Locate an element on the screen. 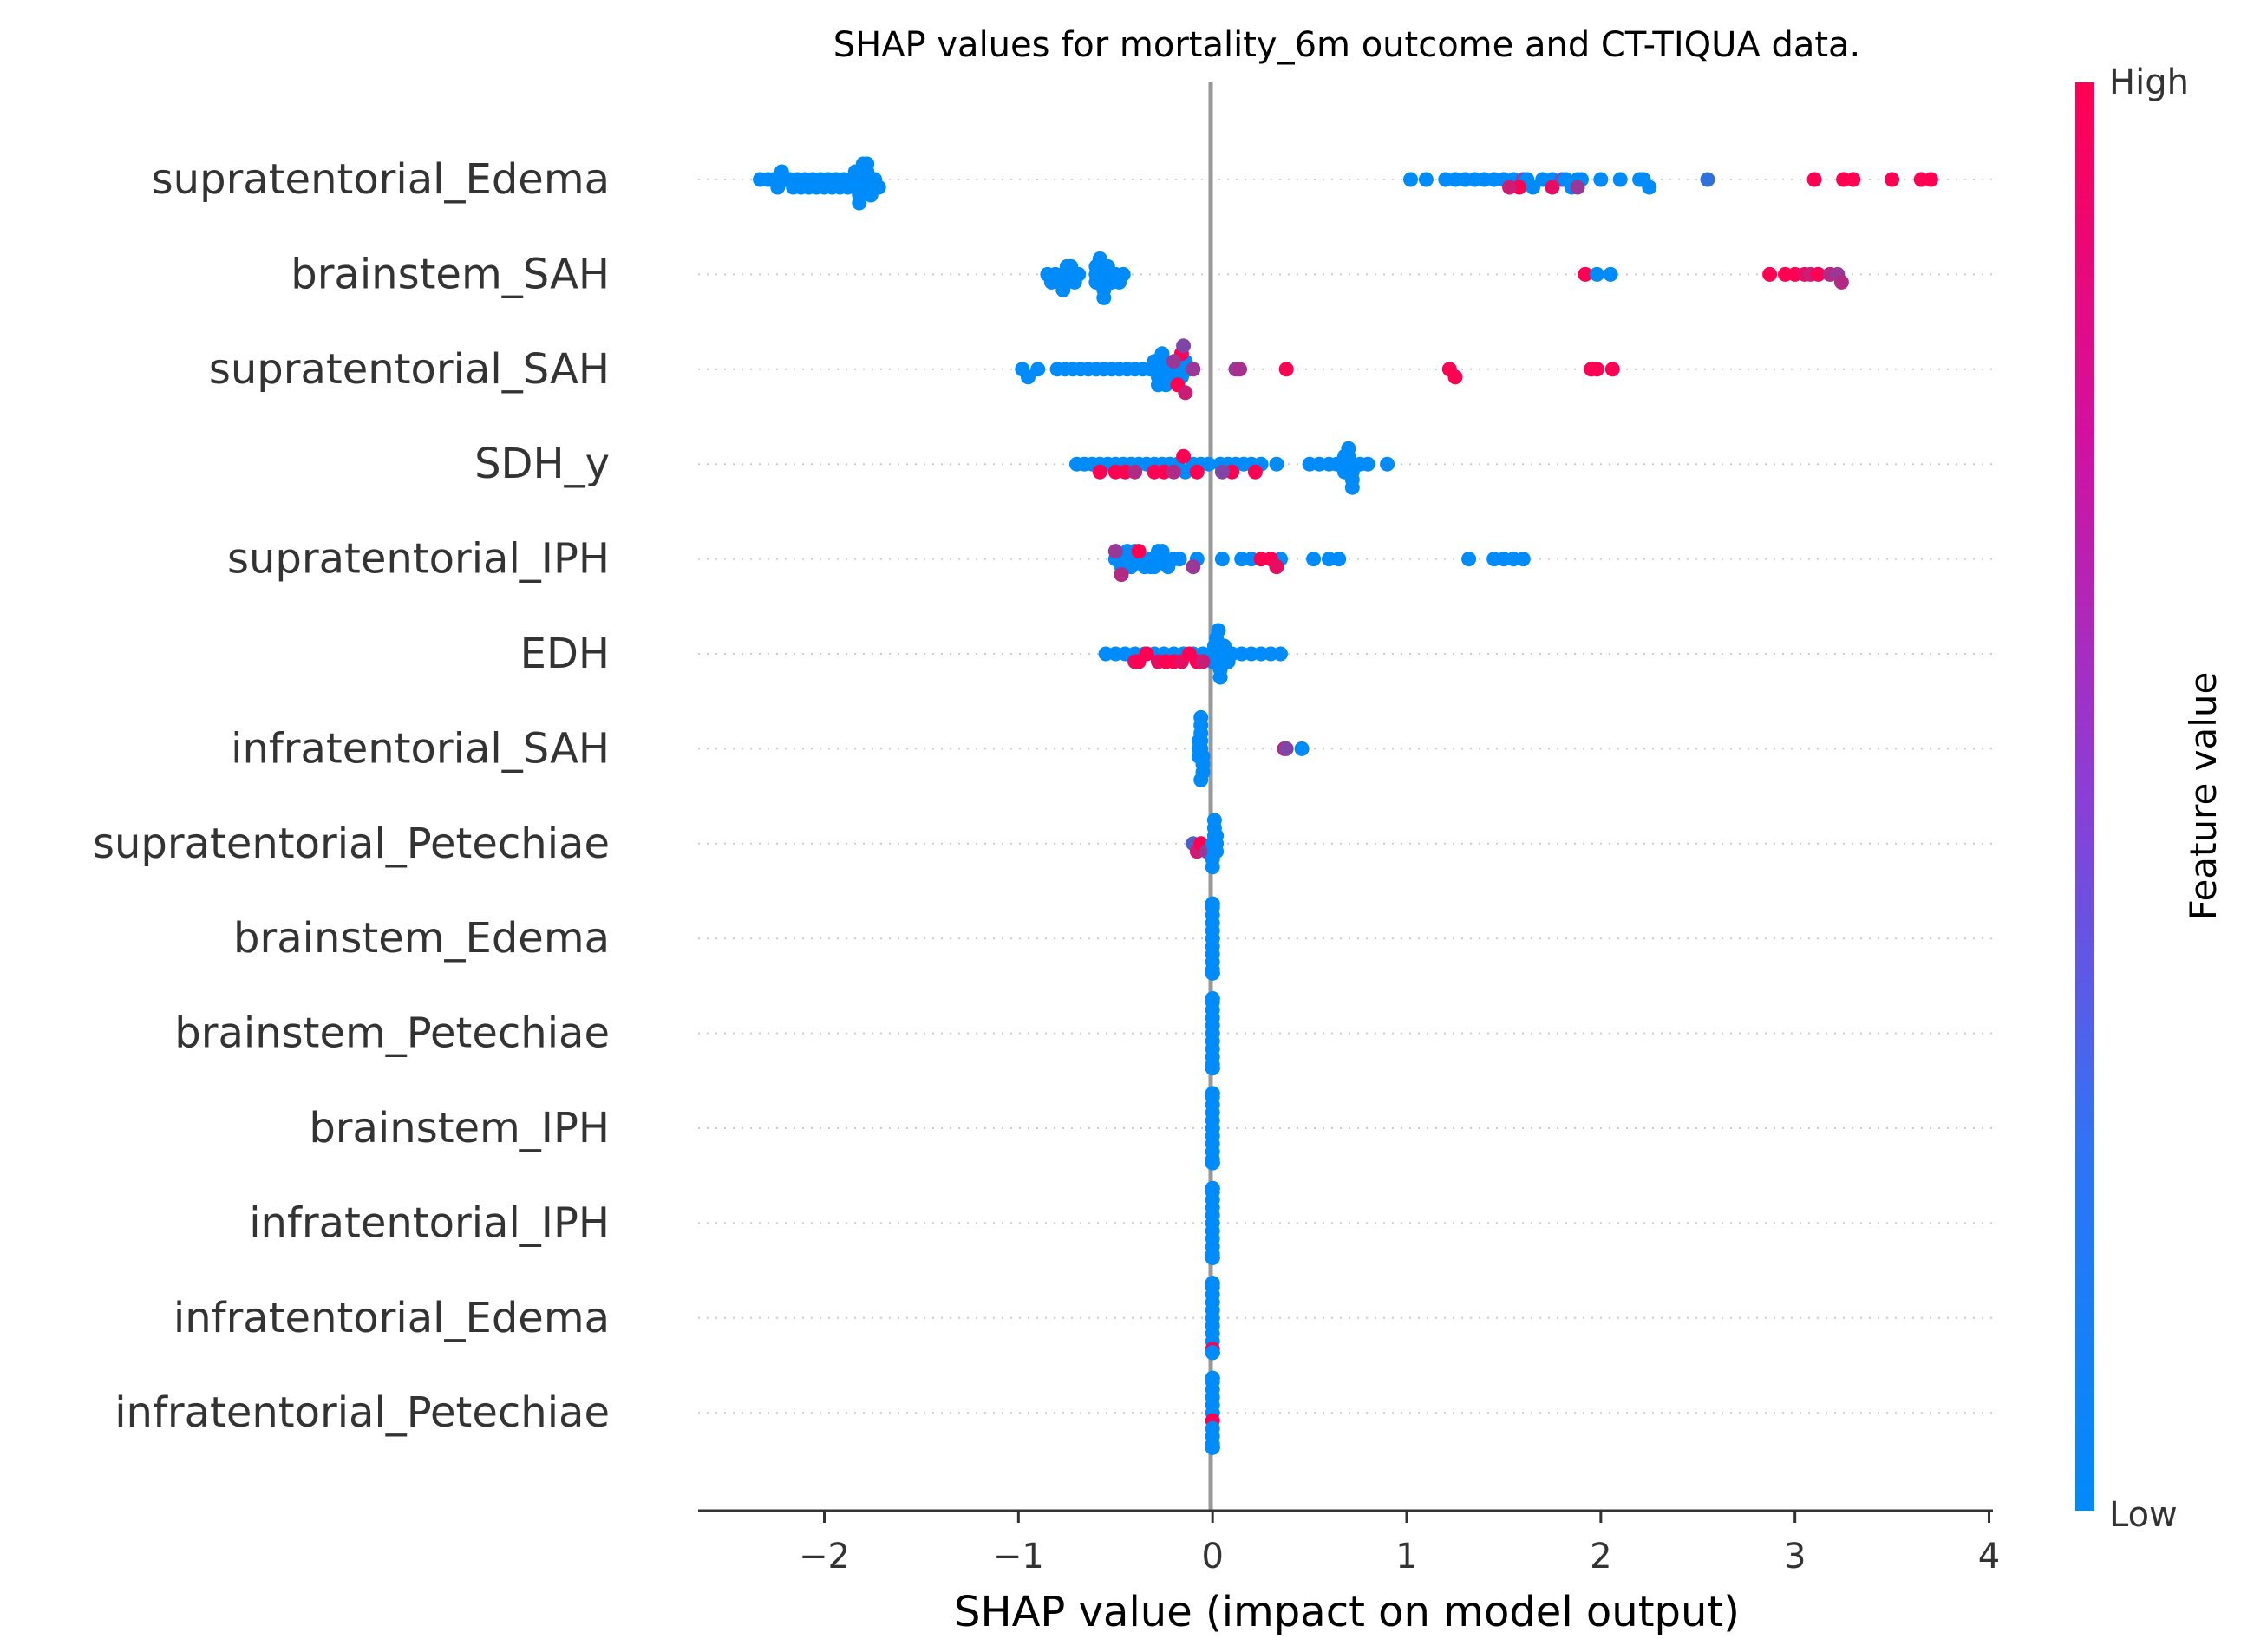 The height and width of the screenshot is (1652, 2254). colorbar-title: Feature value is located at coordinates (2204, 797).